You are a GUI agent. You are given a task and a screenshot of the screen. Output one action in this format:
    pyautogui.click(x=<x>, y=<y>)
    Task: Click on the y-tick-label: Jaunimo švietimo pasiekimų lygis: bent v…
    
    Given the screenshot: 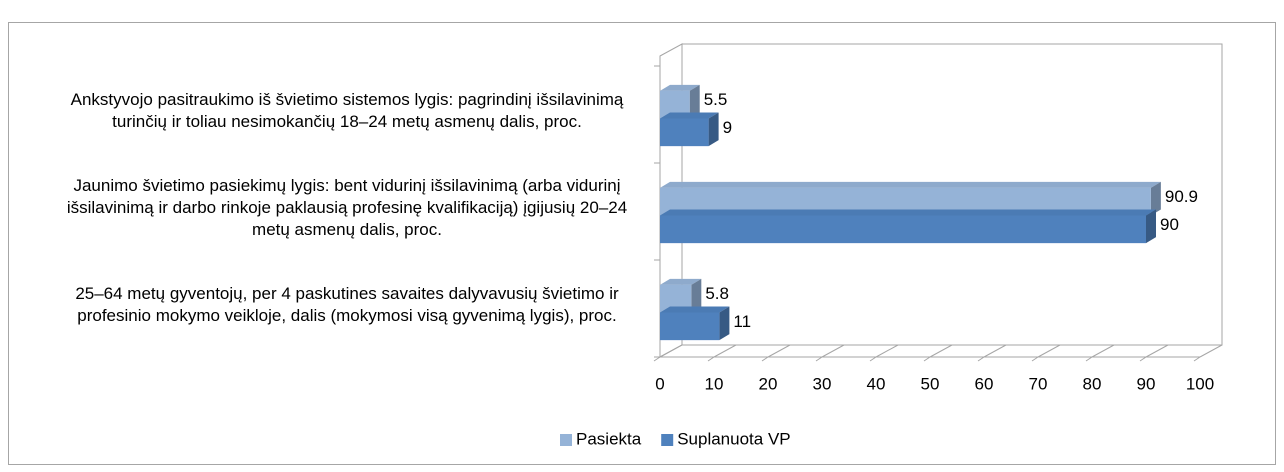 What is the action you would take?
    pyautogui.click(x=347, y=207)
    